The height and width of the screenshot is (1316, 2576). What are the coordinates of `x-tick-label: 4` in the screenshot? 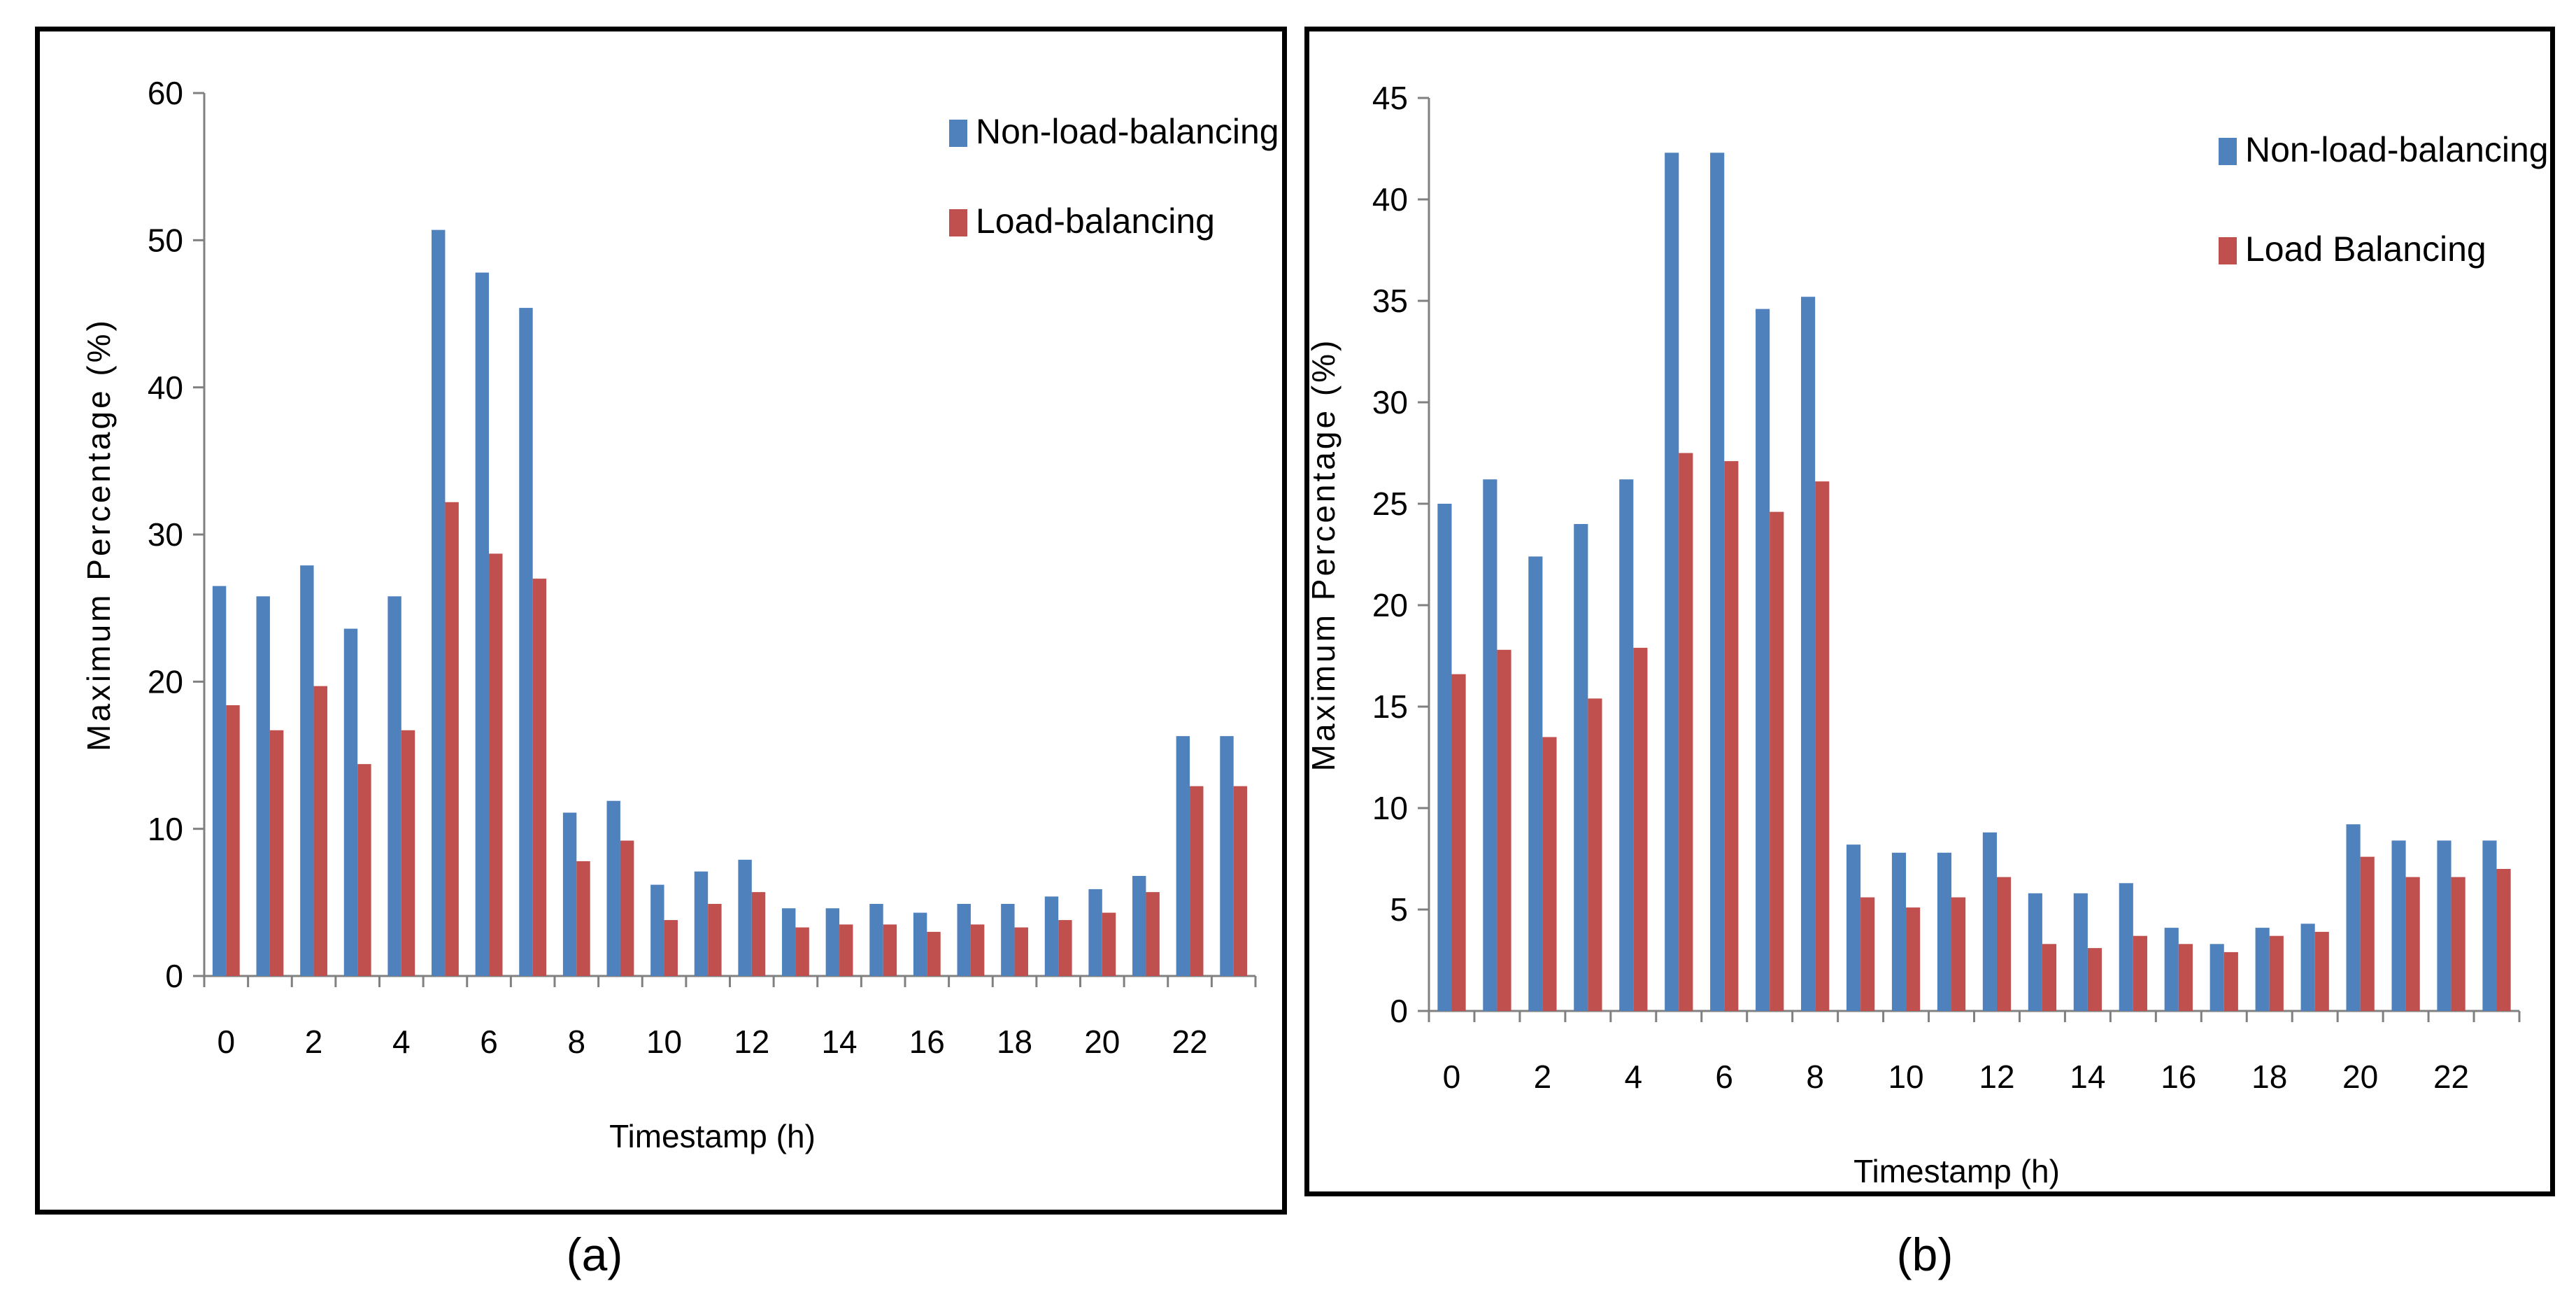 It's located at (1634, 1077).